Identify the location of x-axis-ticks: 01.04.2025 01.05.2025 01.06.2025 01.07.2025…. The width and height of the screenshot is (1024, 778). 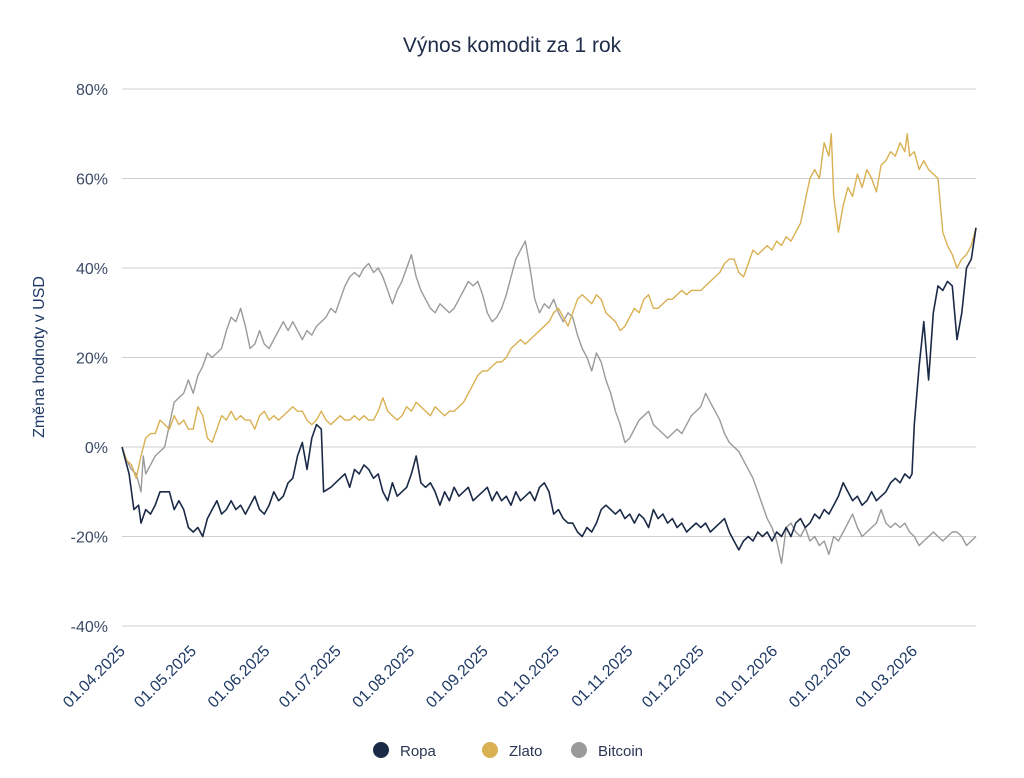
(490, 677).